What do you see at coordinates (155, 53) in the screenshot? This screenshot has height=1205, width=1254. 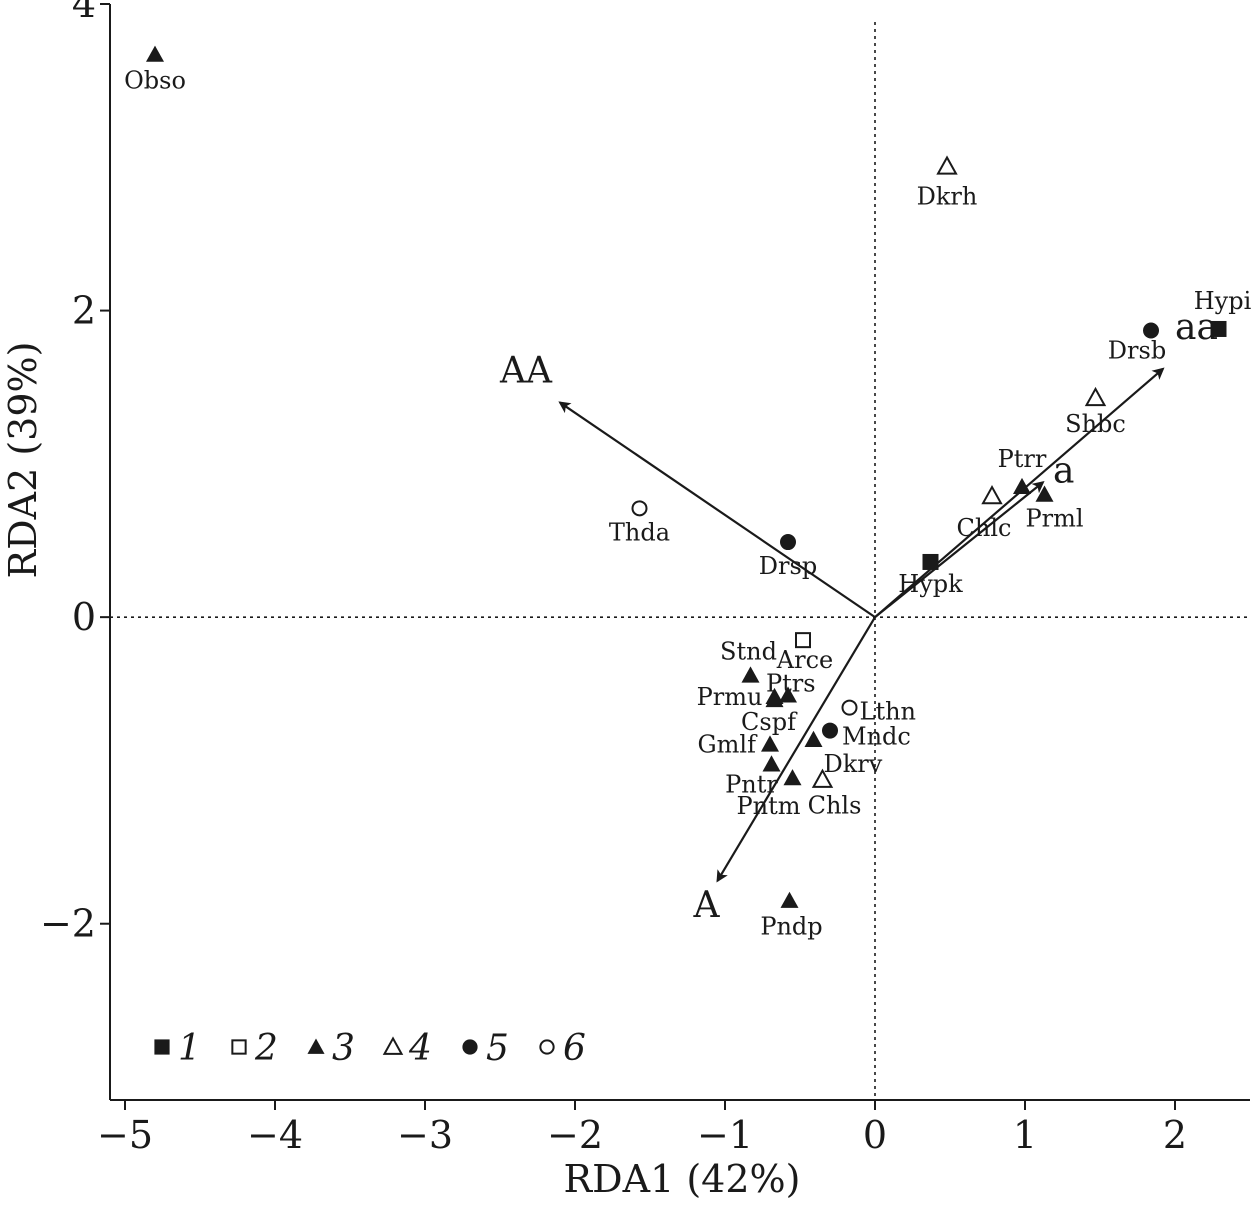 I see `point-obso-marker` at bounding box center [155, 53].